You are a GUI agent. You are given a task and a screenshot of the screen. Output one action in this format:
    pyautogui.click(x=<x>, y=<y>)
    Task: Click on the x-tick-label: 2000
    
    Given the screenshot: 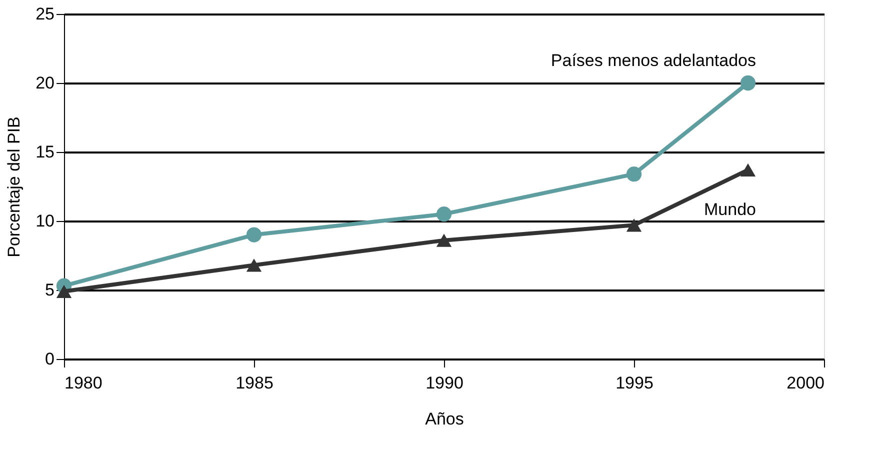 What is the action you would take?
    pyautogui.click(x=805, y=383)
    